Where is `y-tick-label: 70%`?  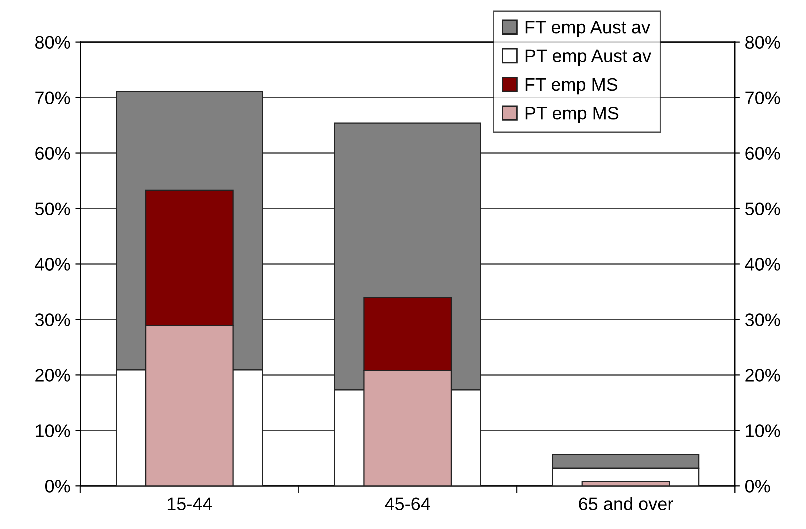 y-tick-label: 70% is located at coordinates (53, 98).